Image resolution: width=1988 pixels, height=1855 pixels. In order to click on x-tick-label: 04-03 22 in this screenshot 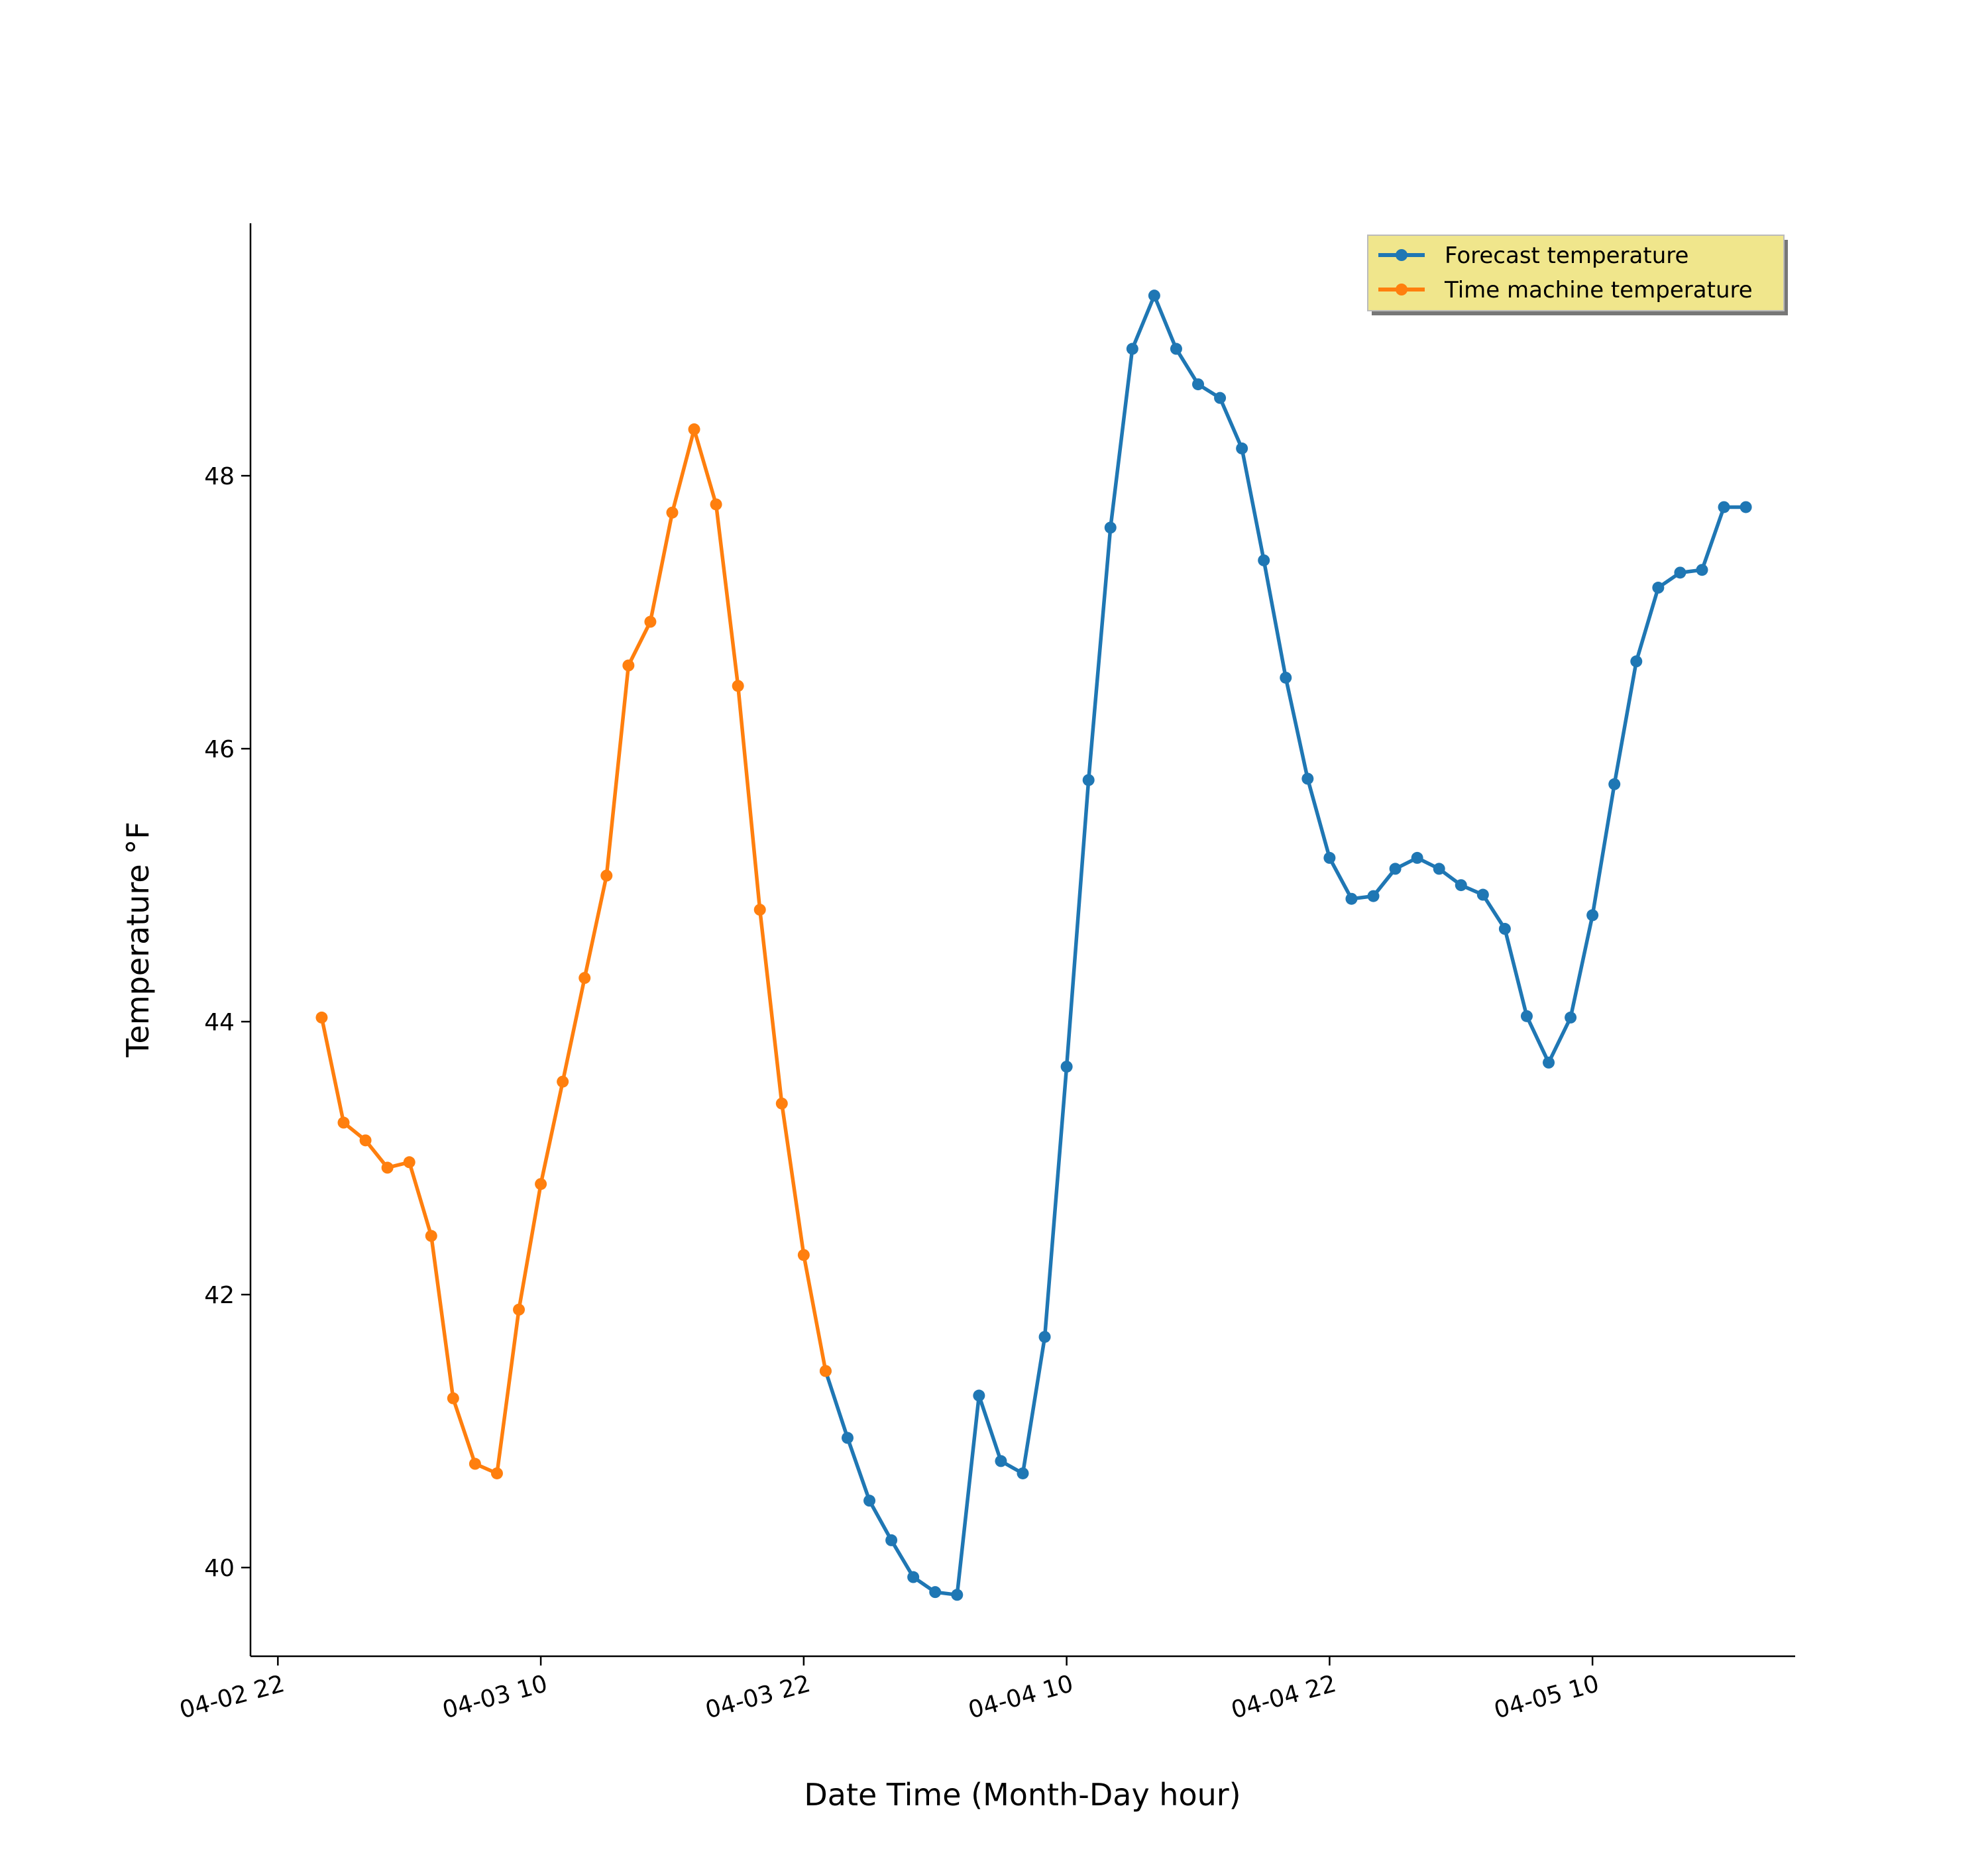, I will do `click(757, 1697)`.